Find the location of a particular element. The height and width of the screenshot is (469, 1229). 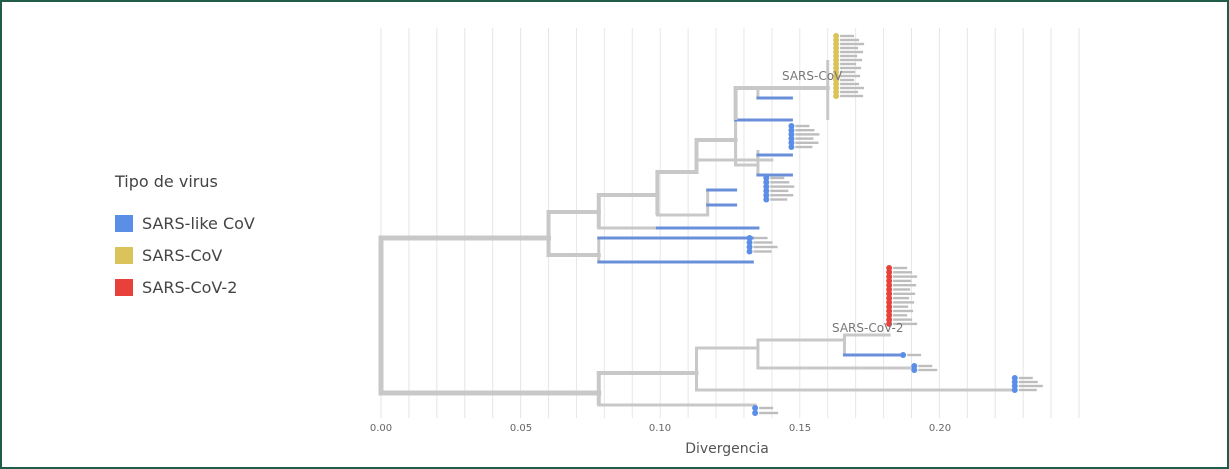

x-tick-label: 0.20 is located at coordinates (940, 428).